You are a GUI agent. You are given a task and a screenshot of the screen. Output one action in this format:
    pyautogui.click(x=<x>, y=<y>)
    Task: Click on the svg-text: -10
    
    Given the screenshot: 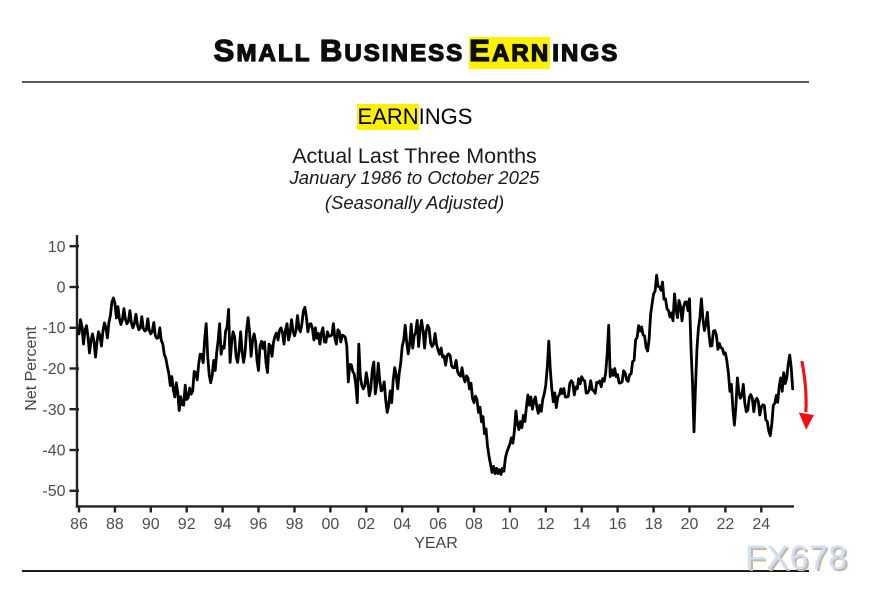 What is the action you would take?
    pyautogui.click(x=53, y=328)
    